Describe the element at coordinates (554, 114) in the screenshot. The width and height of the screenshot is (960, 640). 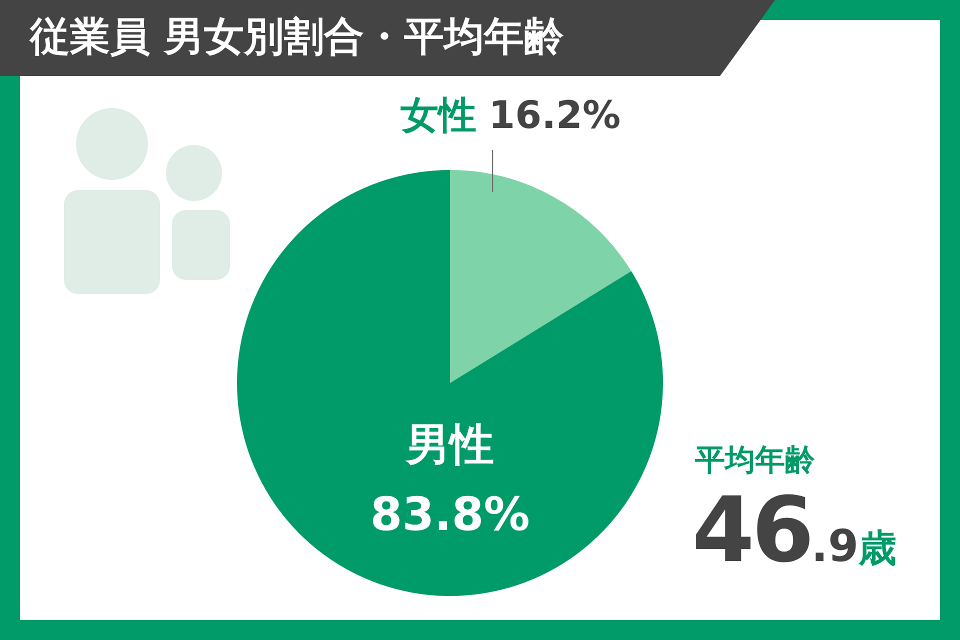
I see `data-label: 16.2%` at that location.